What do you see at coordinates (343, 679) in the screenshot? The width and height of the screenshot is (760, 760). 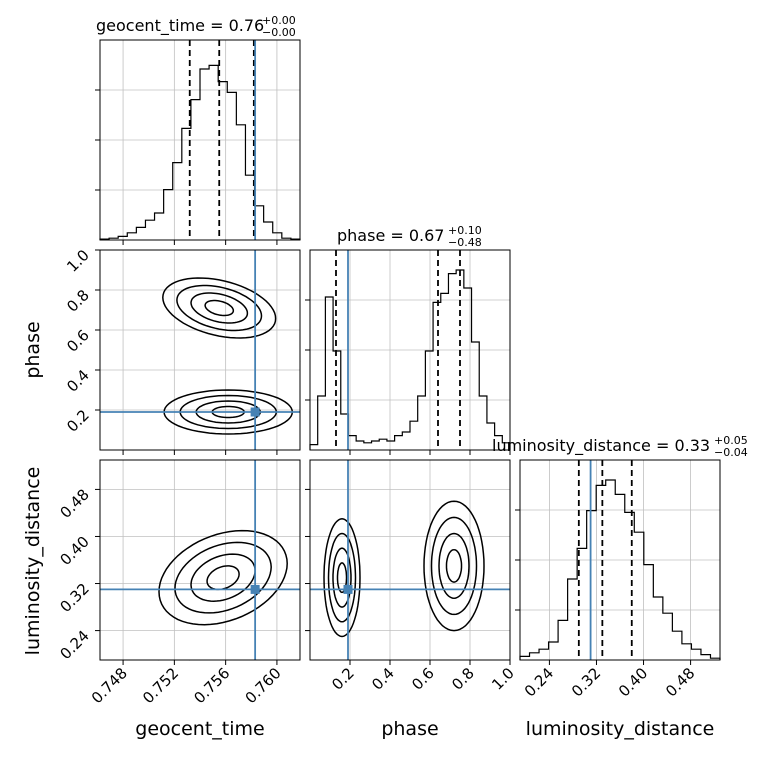 I see `xtick-label-phase-0: 0.2` at bounding box center [343, 679].